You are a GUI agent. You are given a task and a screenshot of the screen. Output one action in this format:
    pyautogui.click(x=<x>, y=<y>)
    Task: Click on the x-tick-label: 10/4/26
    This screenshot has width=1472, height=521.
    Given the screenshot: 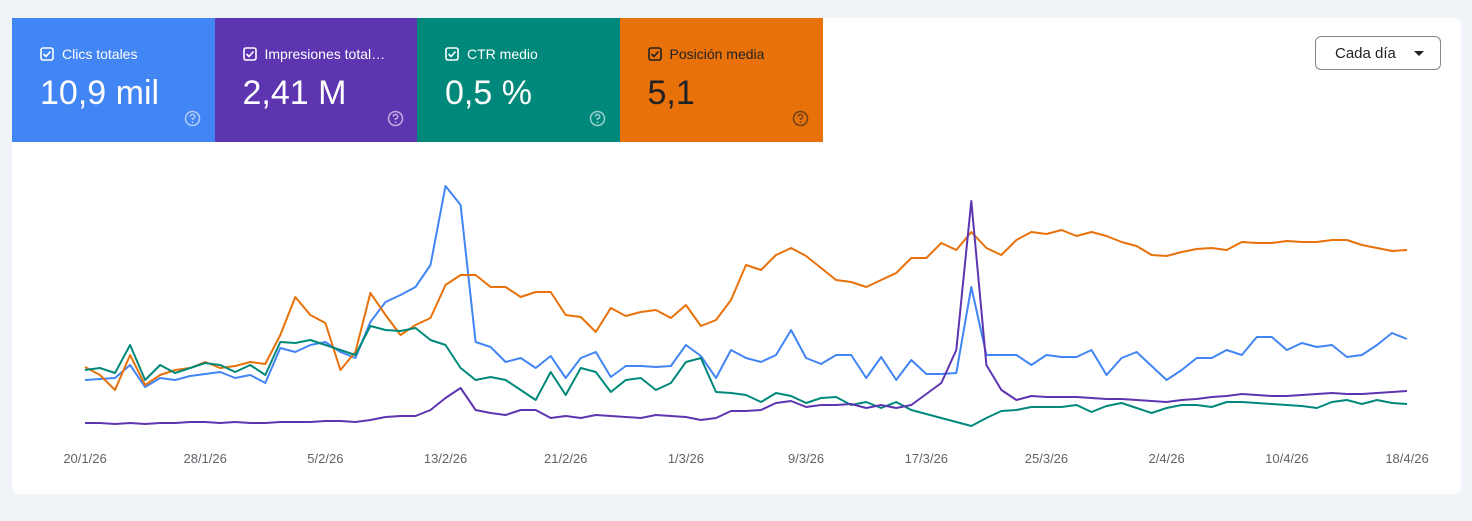 What is the action you would take?
    pyautogui.click(x=1286, y=458)
    